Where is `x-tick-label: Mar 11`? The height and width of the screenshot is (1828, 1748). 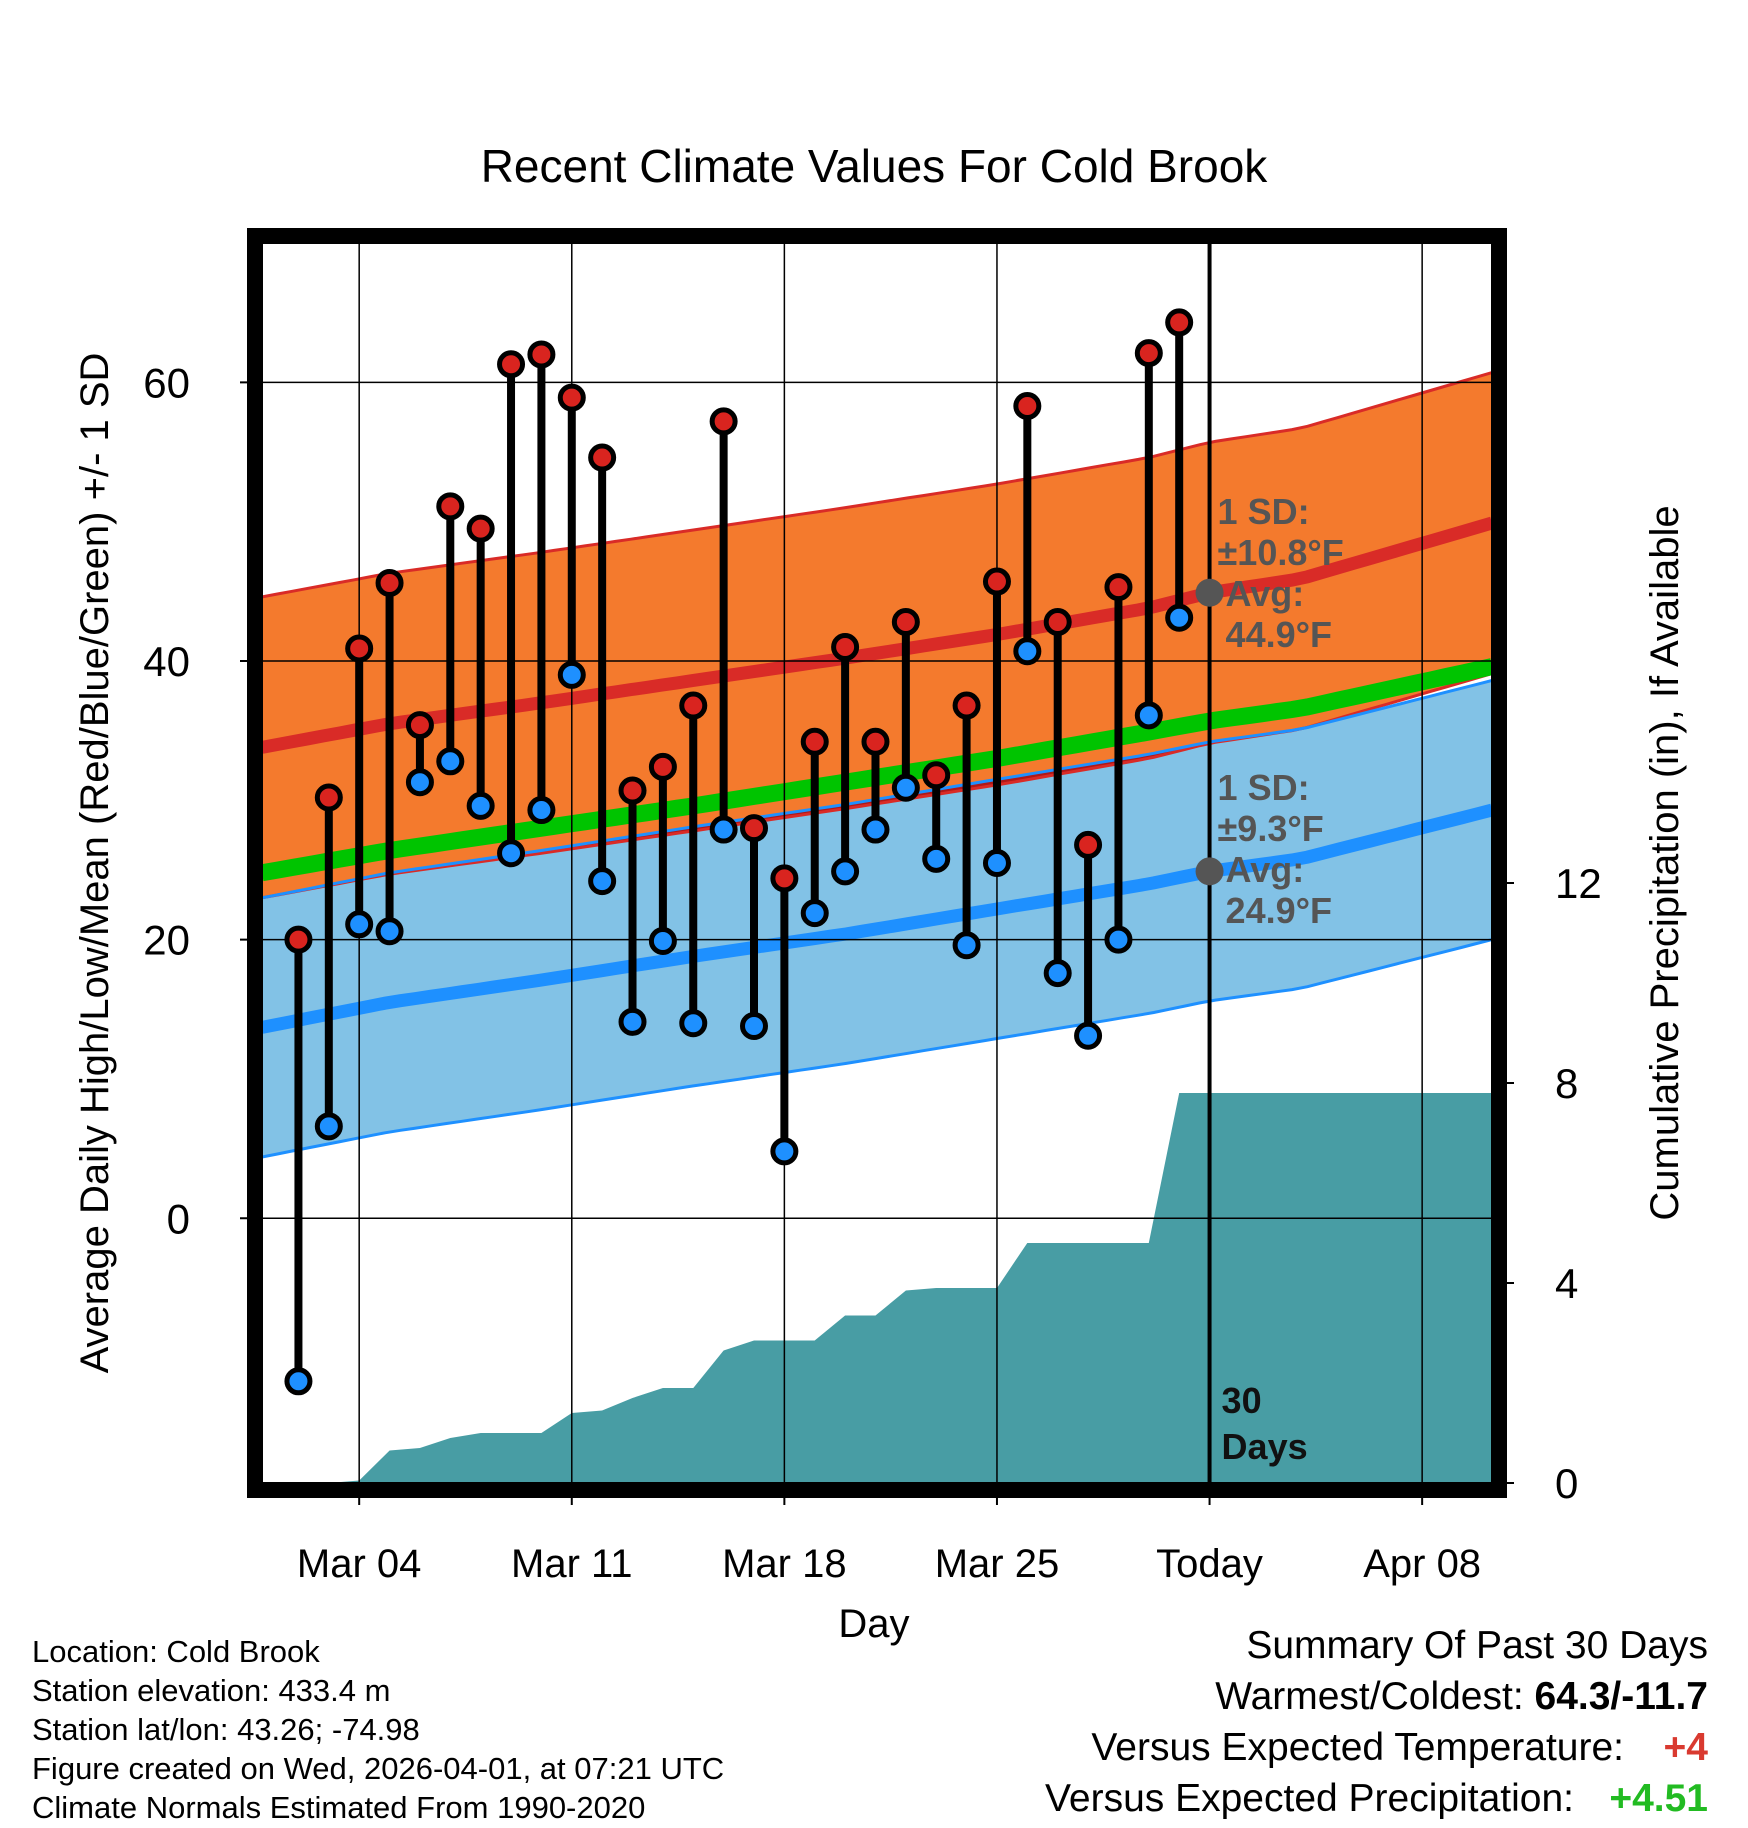
x-tick-label: Mar 11 is located at coordinates (572, 1564).